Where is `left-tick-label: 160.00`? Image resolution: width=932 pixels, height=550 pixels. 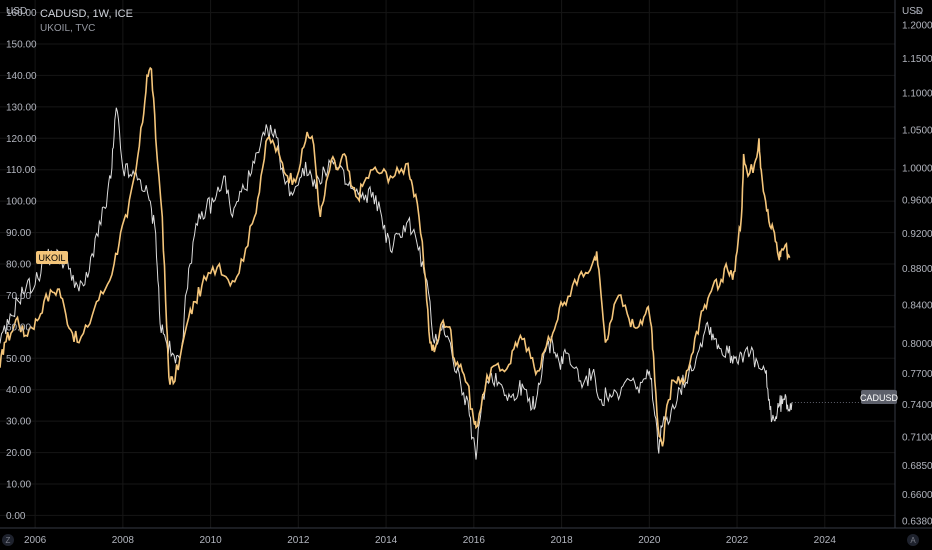 left-tick-label: 160.00 is located at coordinates (21, 13).